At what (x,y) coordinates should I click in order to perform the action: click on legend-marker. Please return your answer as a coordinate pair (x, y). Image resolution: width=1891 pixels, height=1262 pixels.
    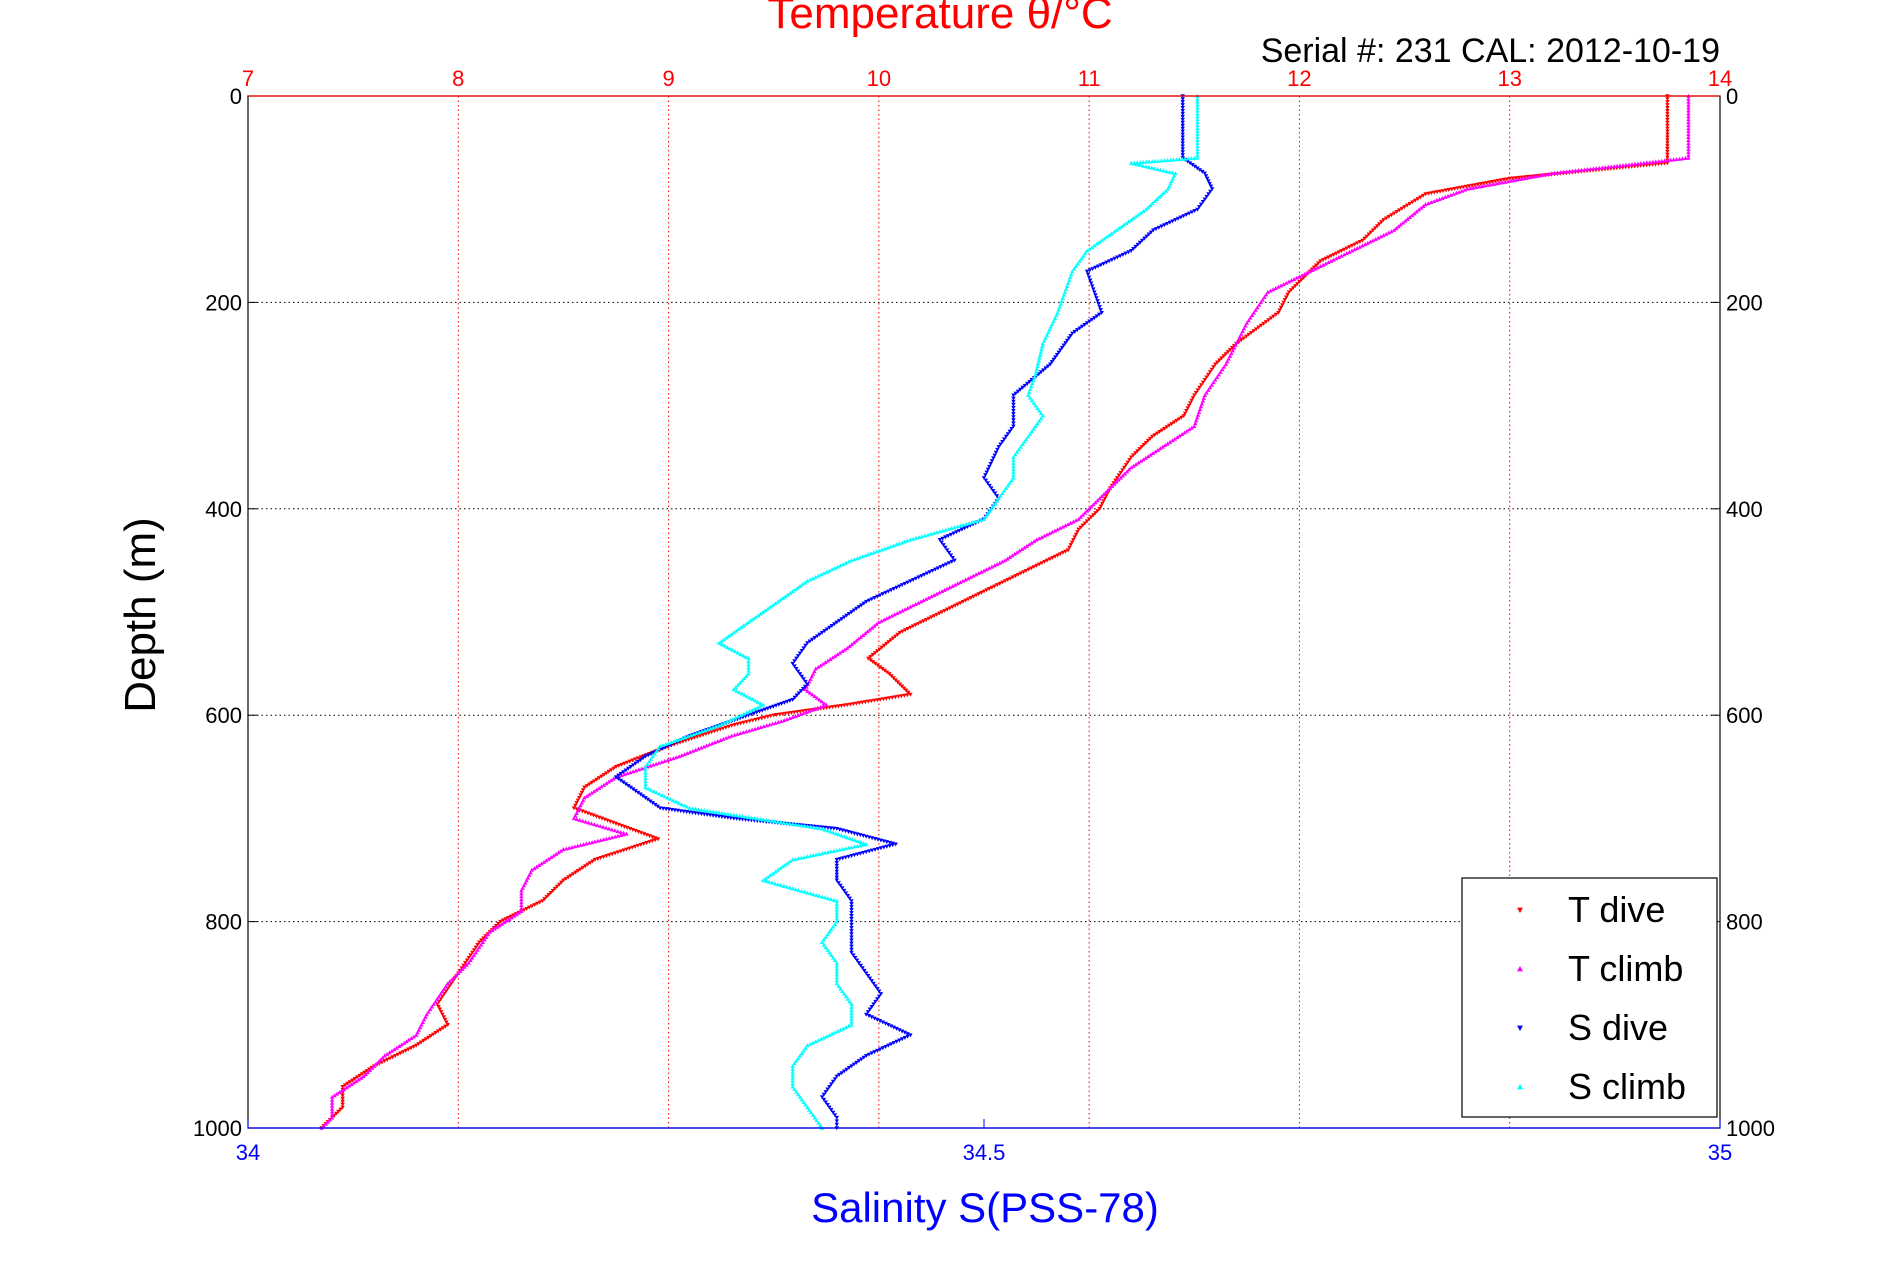
    Looking at the image, I should click on (1520, 969).